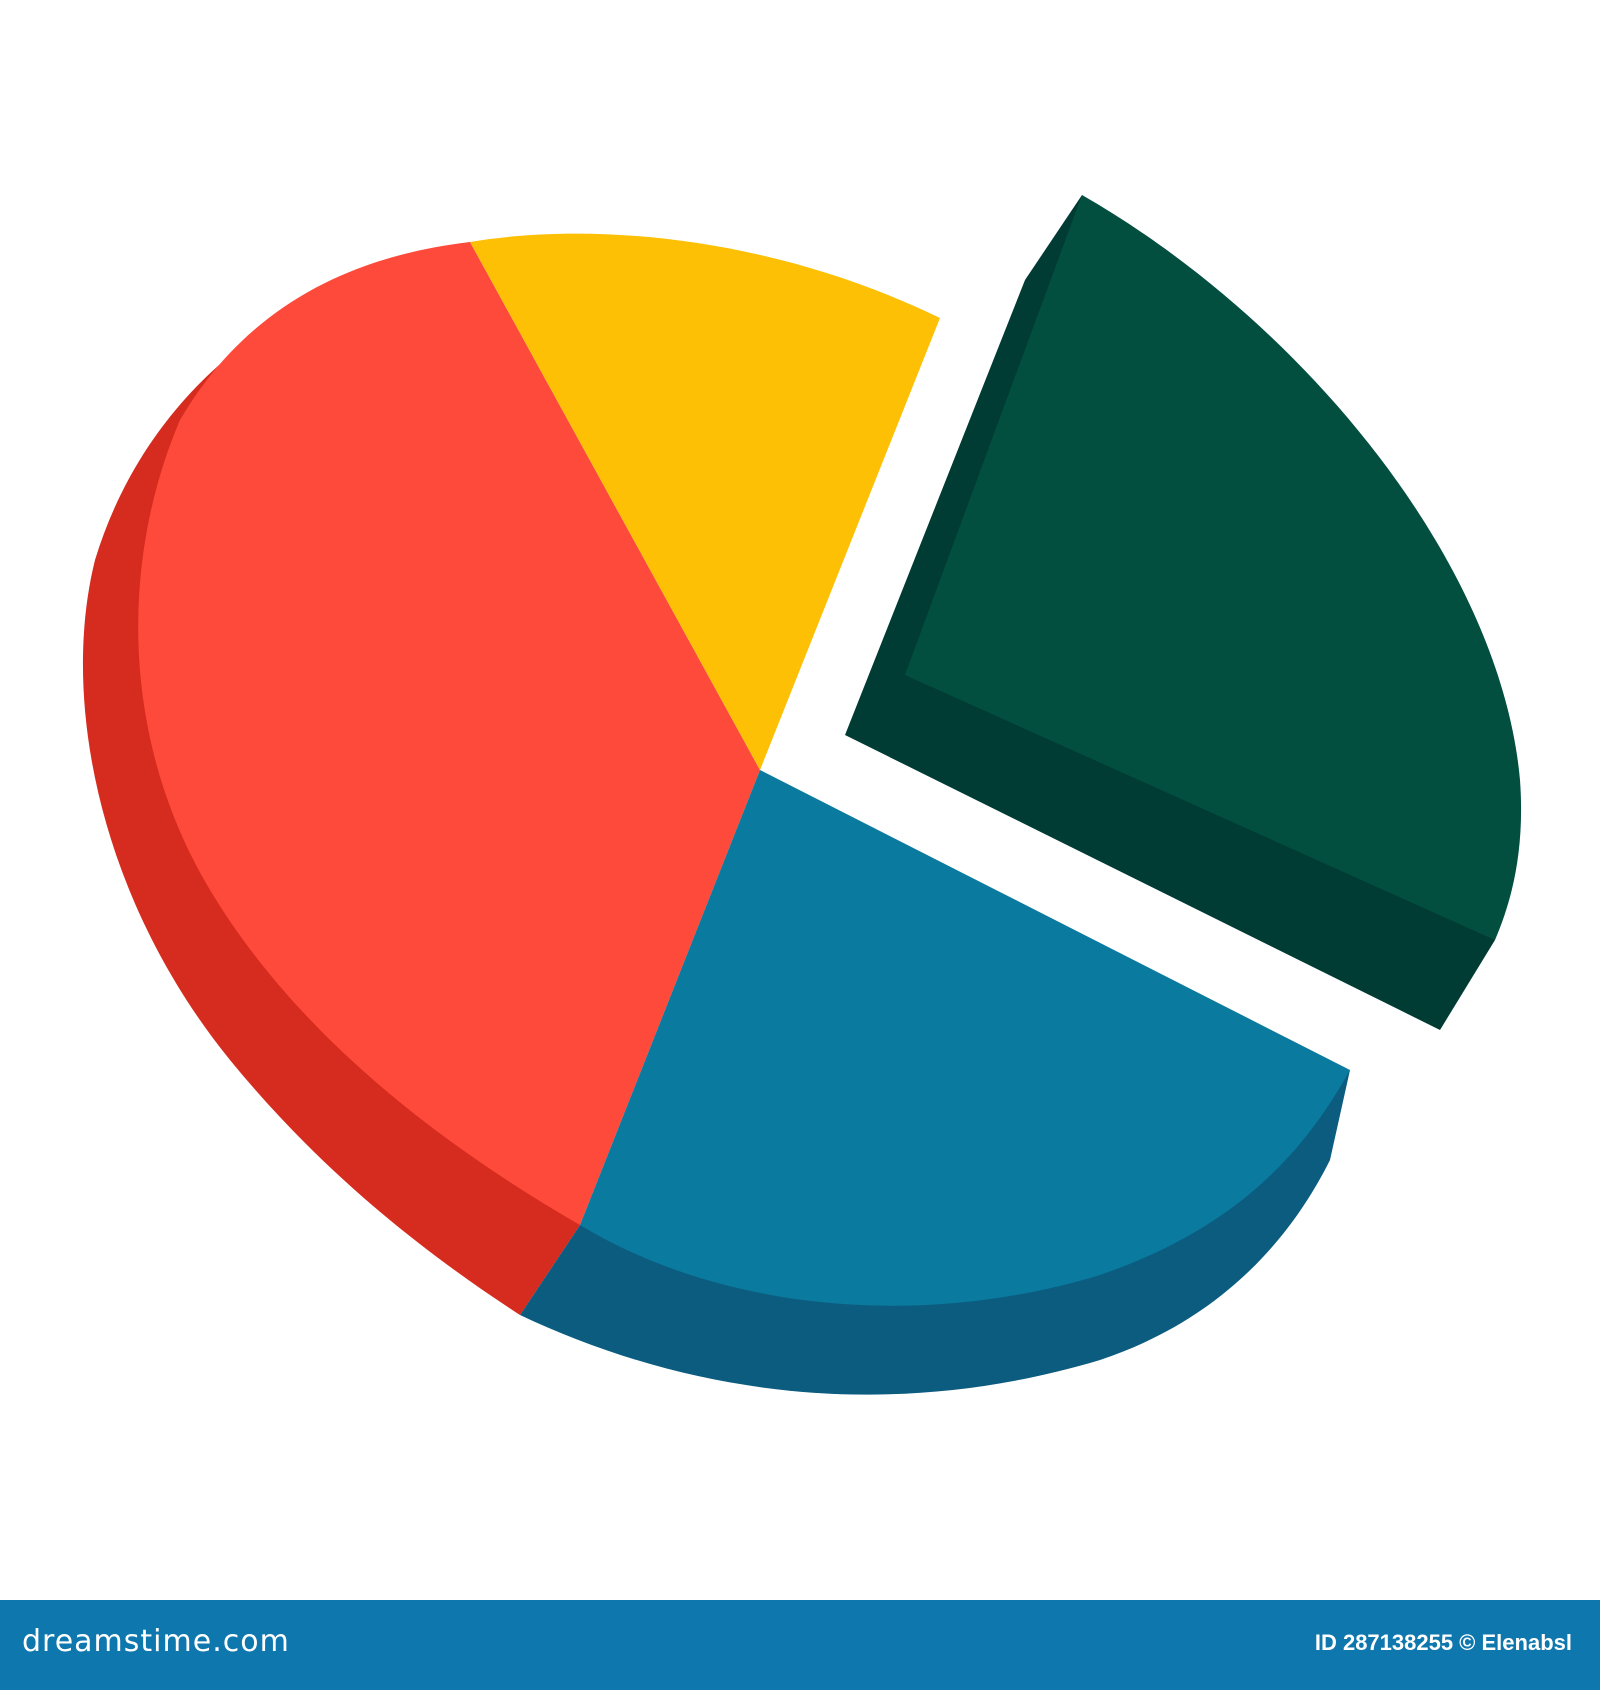  I want to click on brand-logo: dreamstime.com, so click(156, 1641).